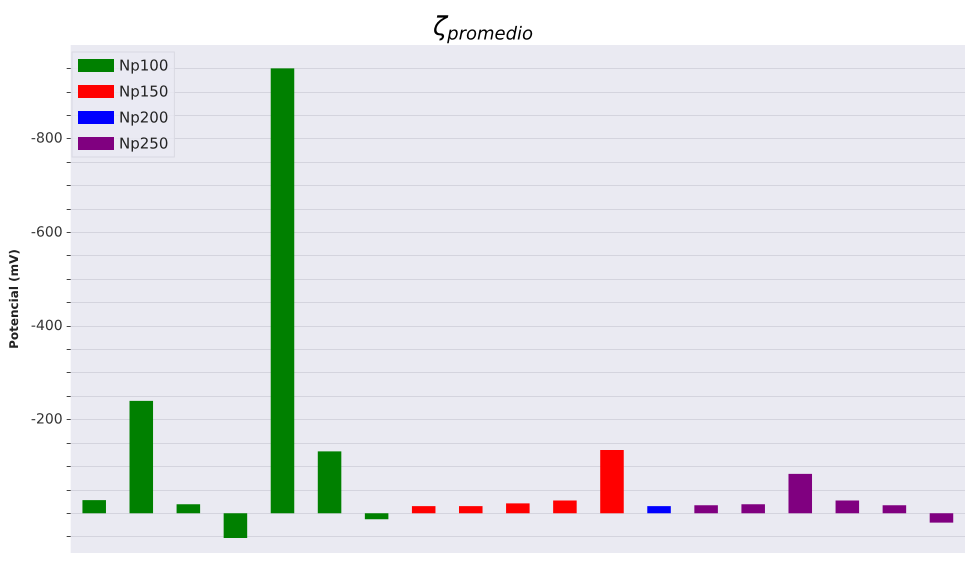  Describe the element at coordinates (46, 232) in the screenshot. I see `y-tick-label: -600` at that location.